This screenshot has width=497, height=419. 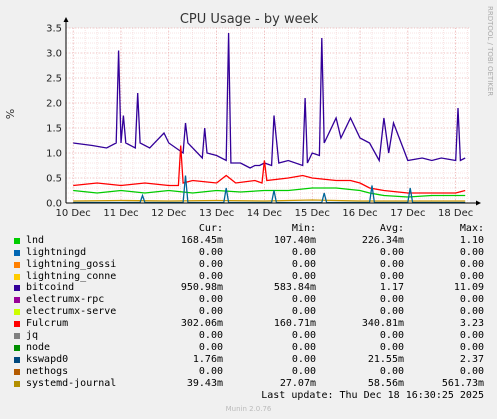 What do you see at coordinates (168, 213) in the screenshot?
I see `x-tick-label: 12 Dec` at bounding box center [168, 213].